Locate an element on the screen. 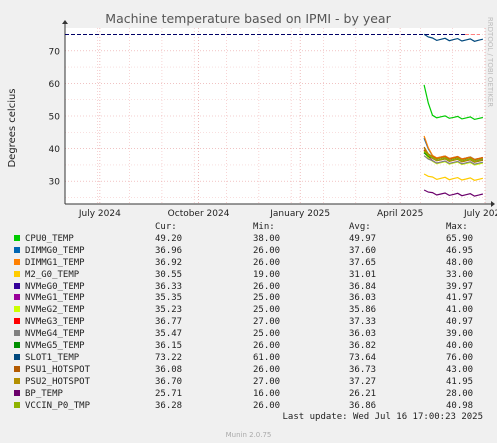  legend-max-value: 48.00 is located at coordinates (460, 262).